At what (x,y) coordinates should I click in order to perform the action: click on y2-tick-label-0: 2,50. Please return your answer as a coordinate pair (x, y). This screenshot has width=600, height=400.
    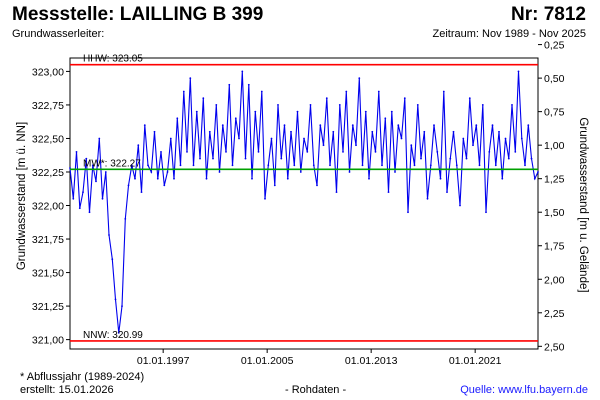
    Looking at the image, I should click on (554, 347).